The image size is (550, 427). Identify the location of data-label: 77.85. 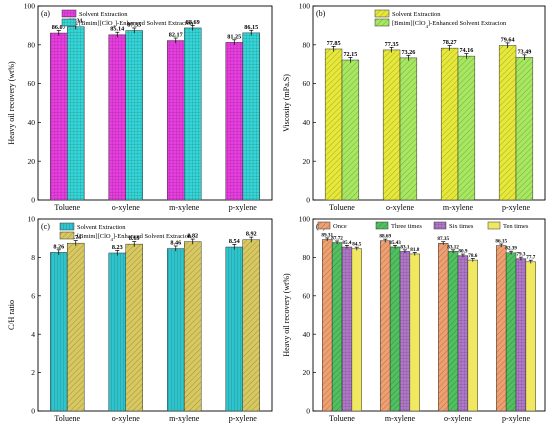
(334, 43).